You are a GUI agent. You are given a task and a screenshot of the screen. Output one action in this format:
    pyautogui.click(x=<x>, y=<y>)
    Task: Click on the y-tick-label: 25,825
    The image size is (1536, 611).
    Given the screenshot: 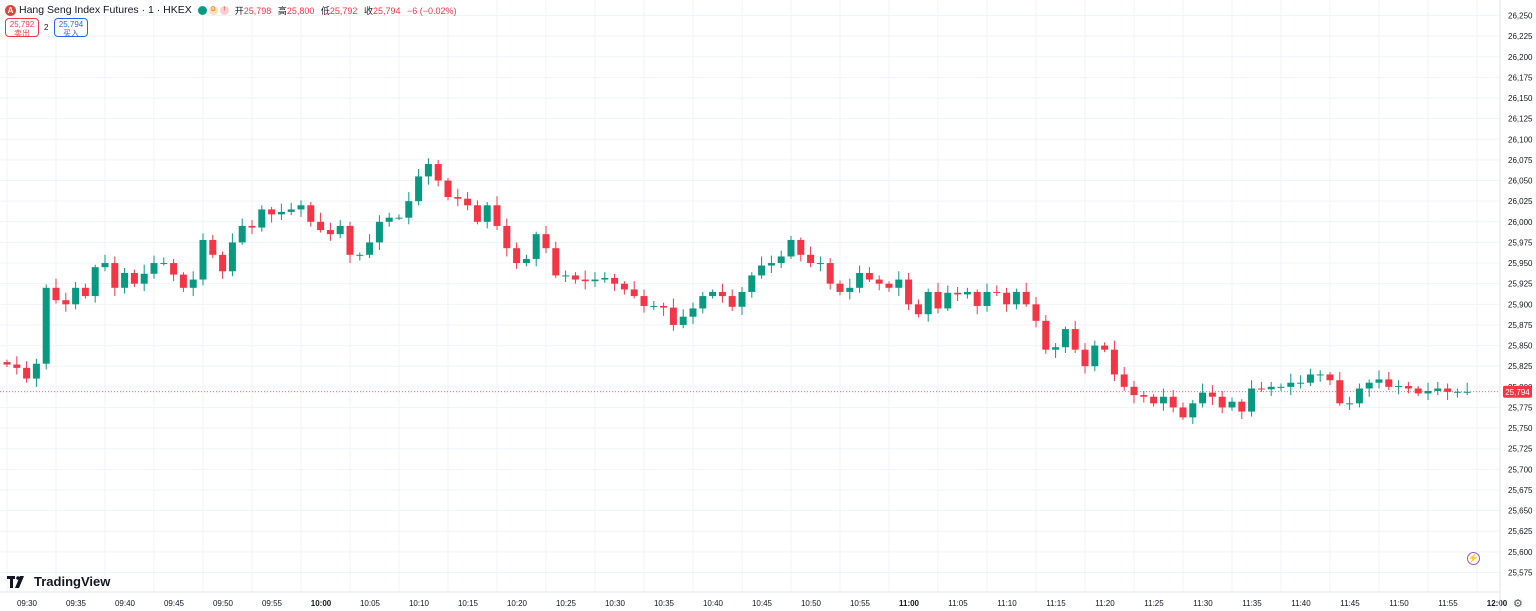 What is the action you would take?
    pyautogui.click(x=1520, y=366)
    